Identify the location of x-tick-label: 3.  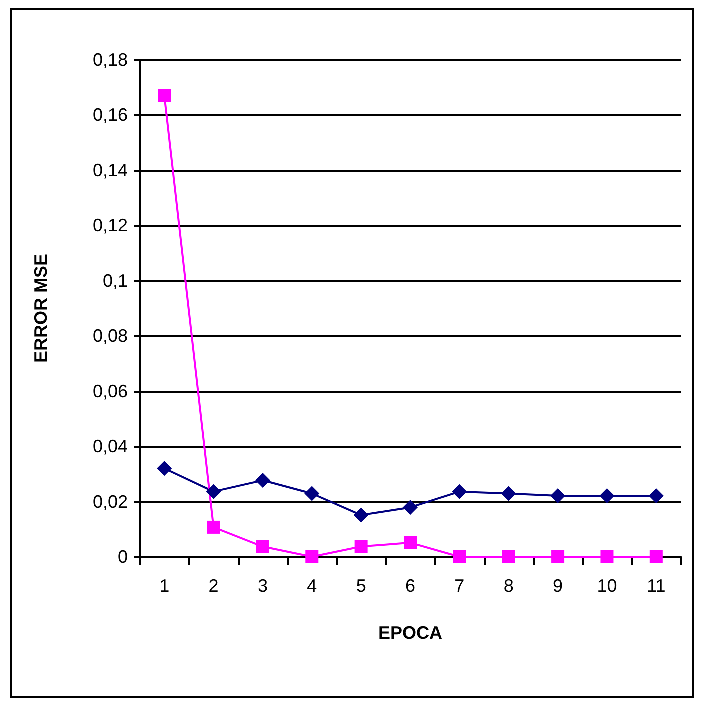
(263, 586).